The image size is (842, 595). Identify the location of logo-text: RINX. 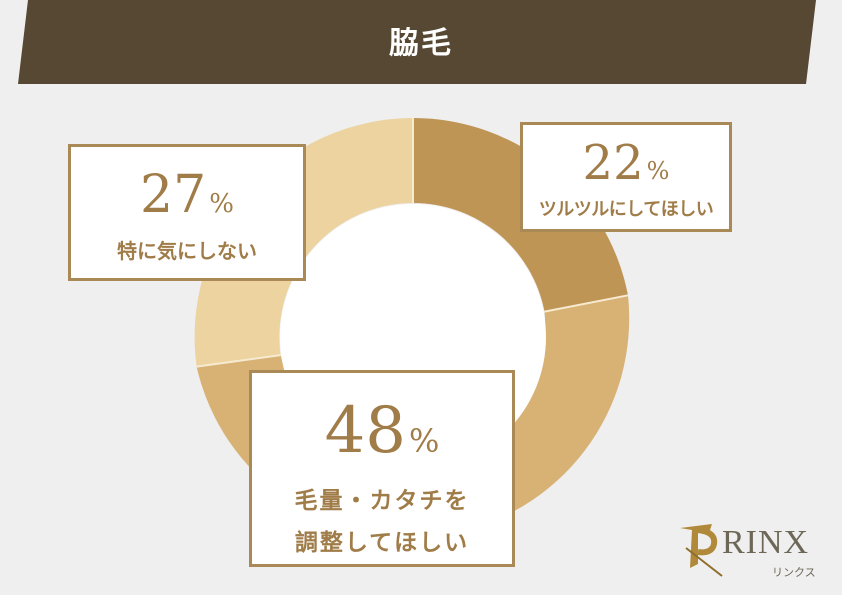
(766, 542).